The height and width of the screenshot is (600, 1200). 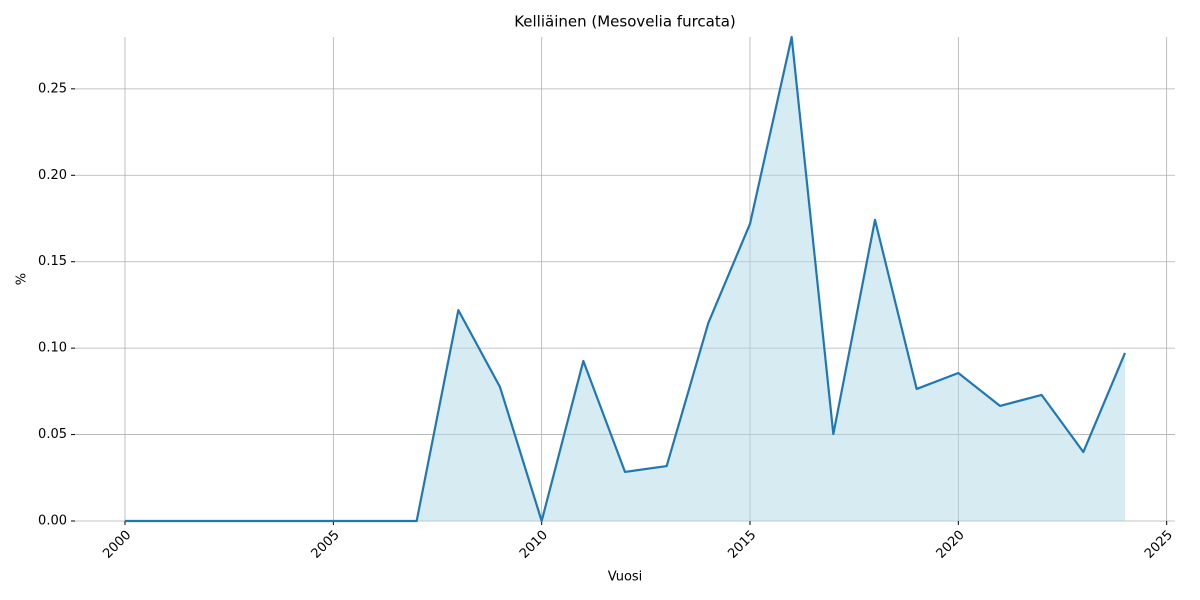 What do you see at coordinates (52, 175) in the screenshot?
I see `y-tick-label: 0.20` at bounding box center [52, 175].